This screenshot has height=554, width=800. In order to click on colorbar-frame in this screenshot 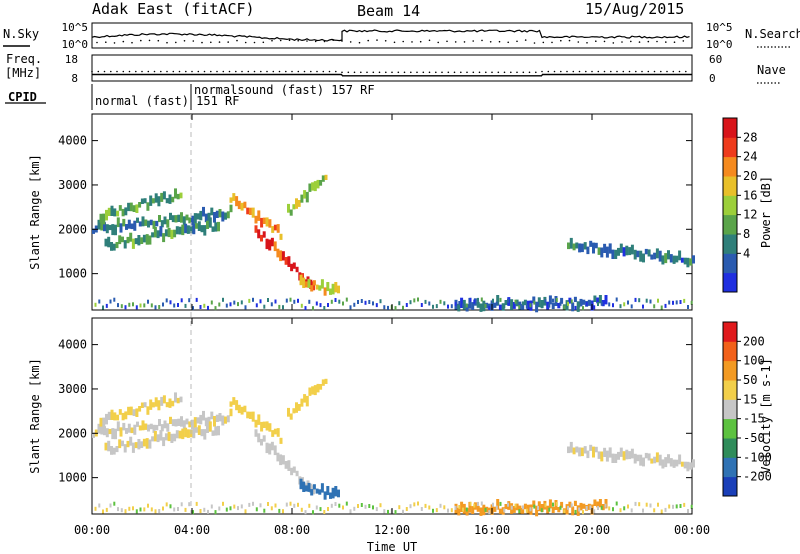, I will do `click(730, 409)`.